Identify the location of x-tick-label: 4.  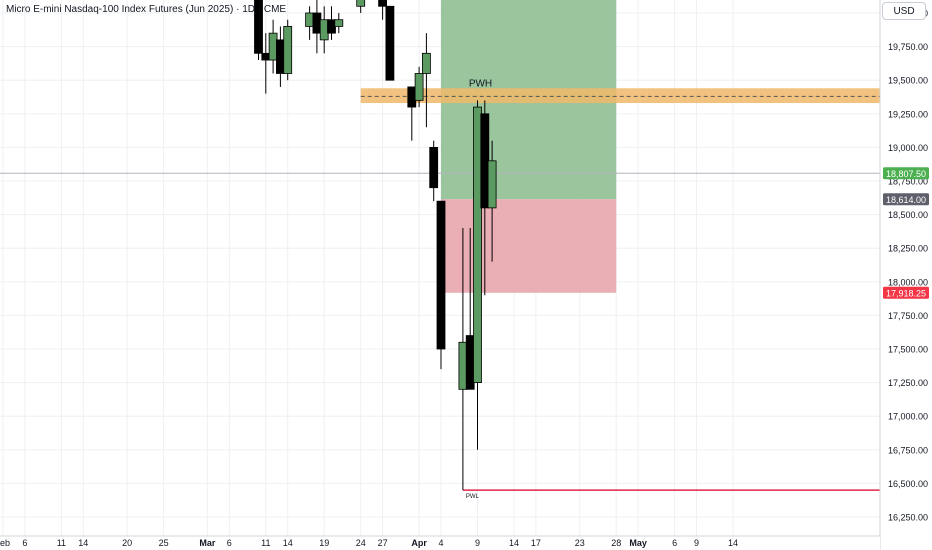
(440, 543).